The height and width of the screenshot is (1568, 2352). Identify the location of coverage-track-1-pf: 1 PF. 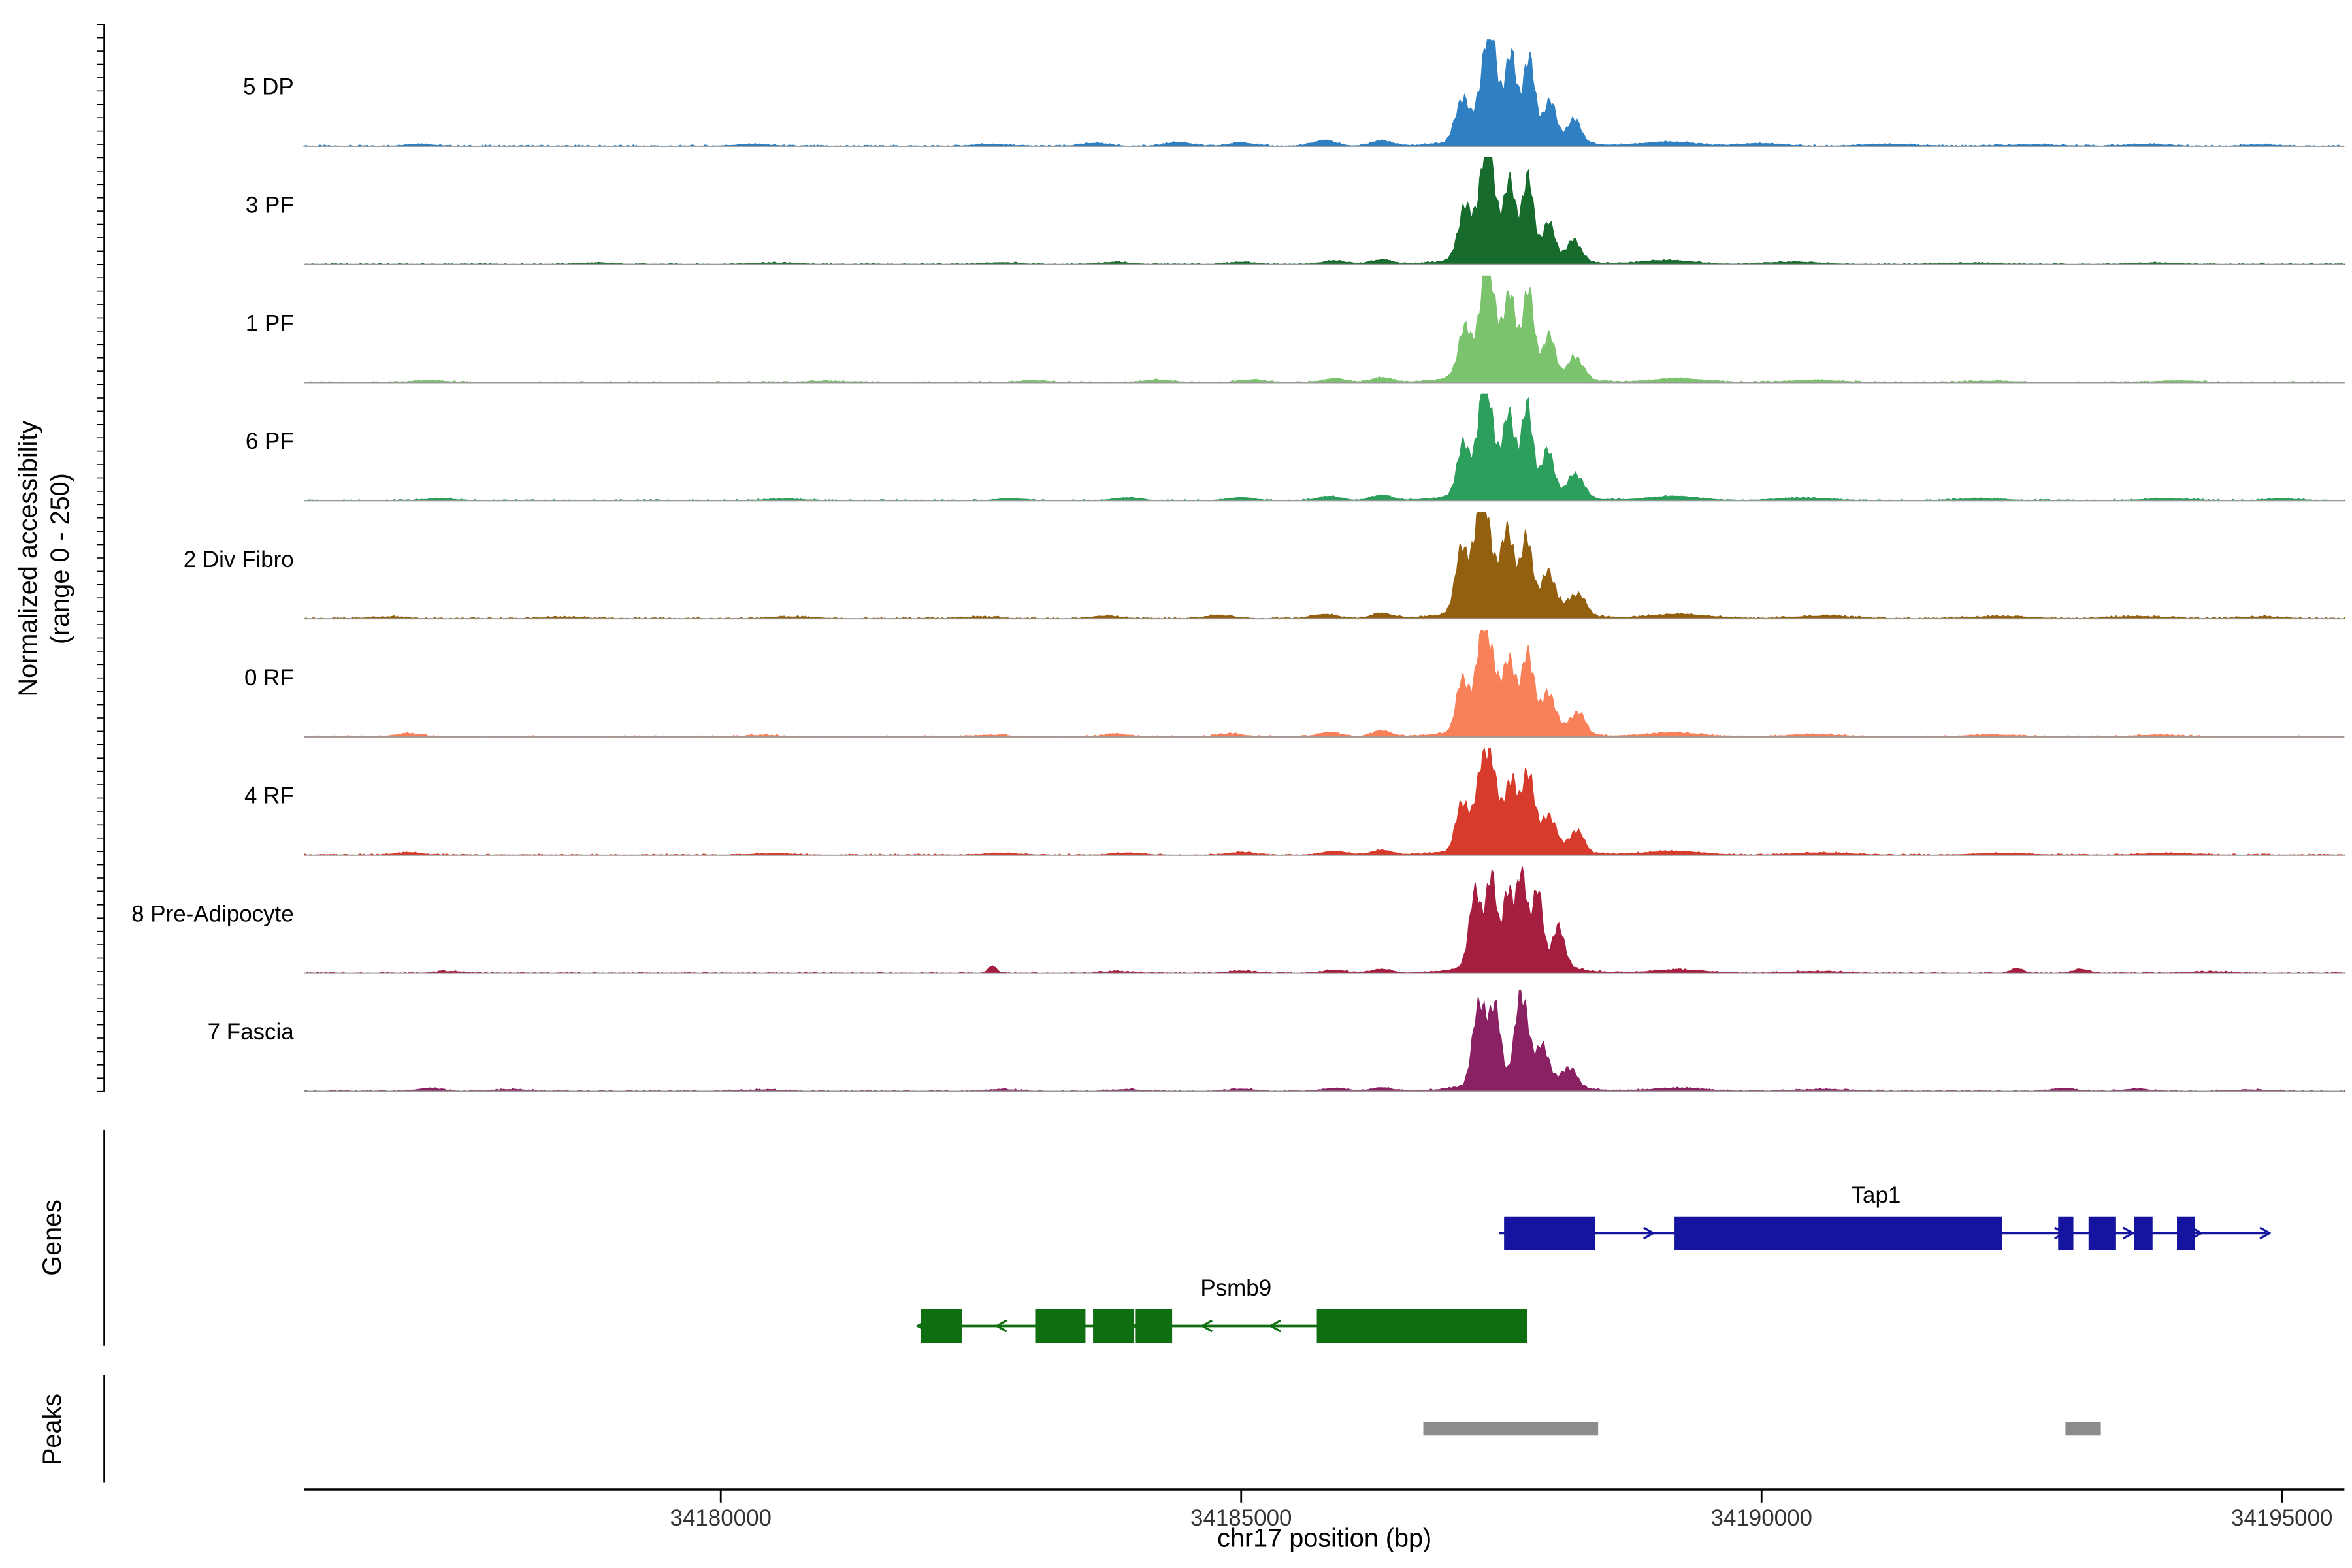
(1295, 329).